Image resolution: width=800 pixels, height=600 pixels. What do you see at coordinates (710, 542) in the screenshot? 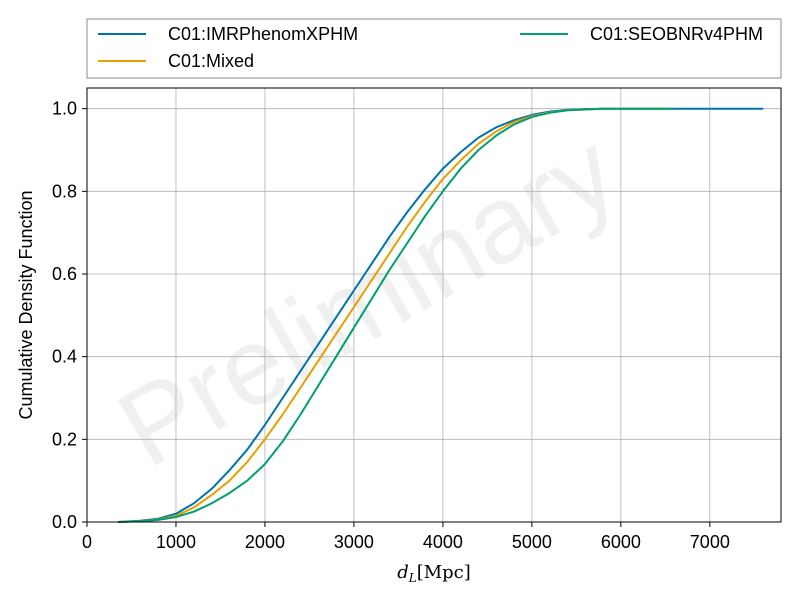
I see `x-tick-label: 7000` at bounding box center [710, 542].